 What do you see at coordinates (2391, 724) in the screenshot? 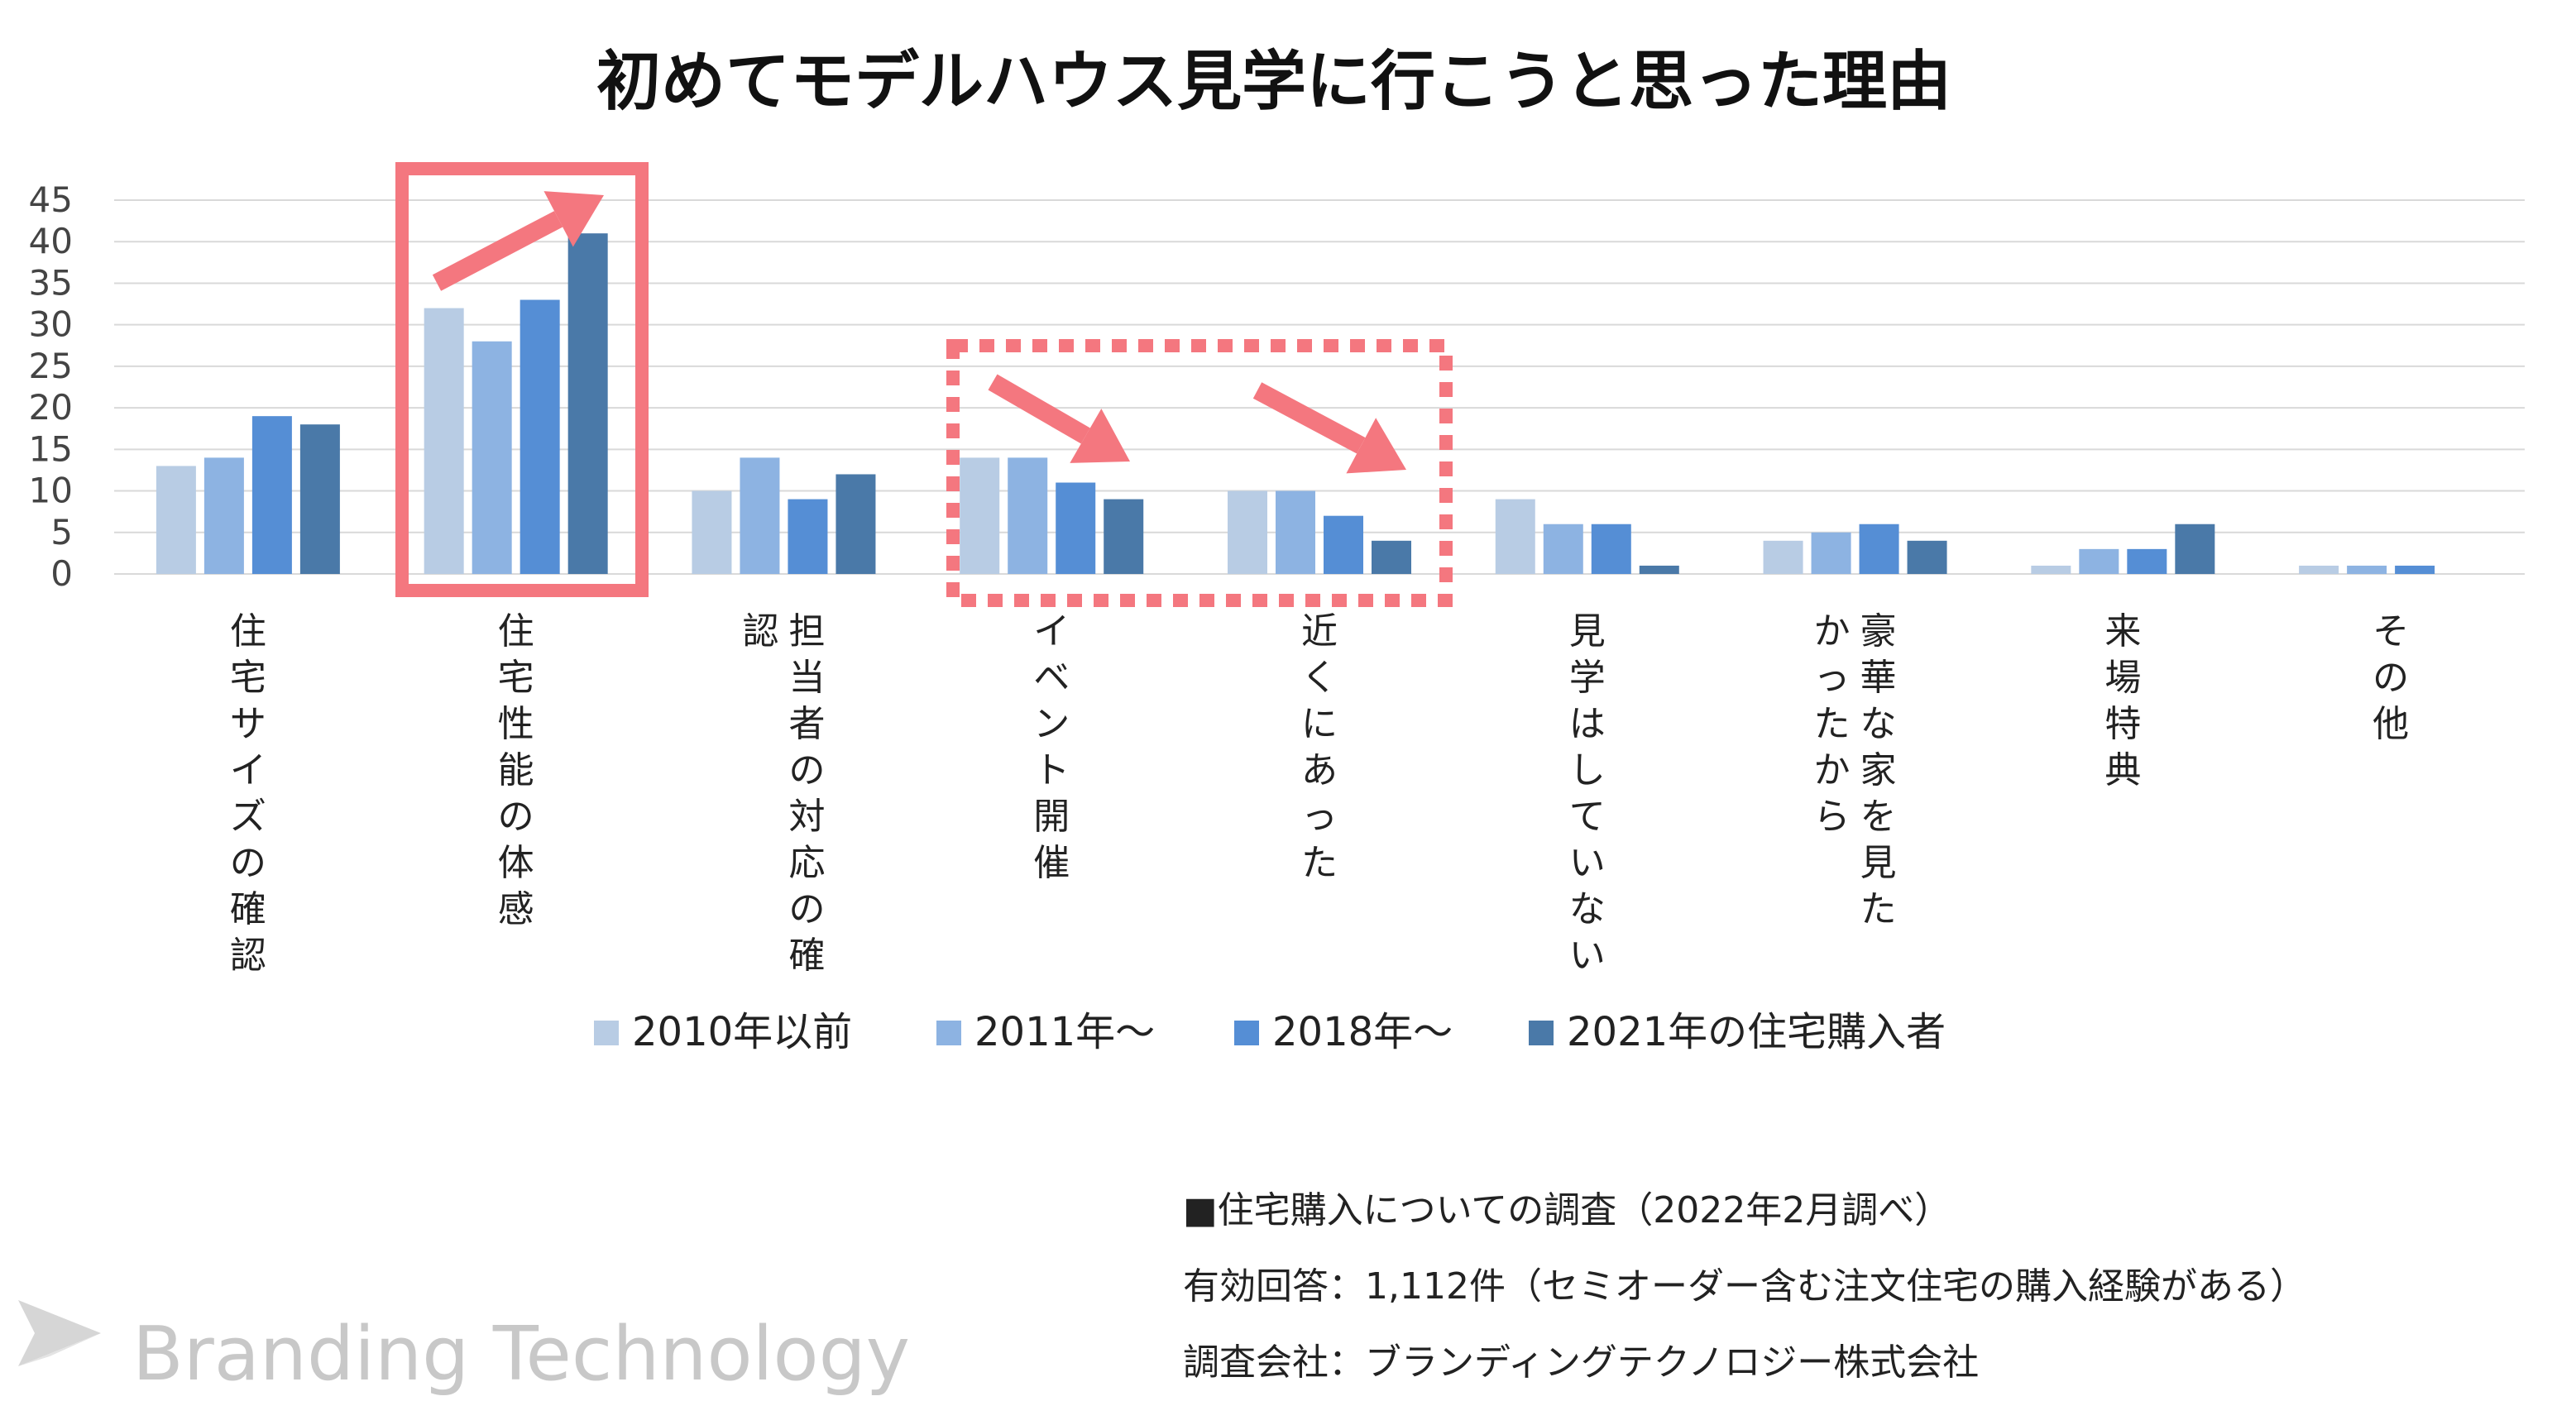
I see `category-char: 他` at bounding box center [2391, 724].